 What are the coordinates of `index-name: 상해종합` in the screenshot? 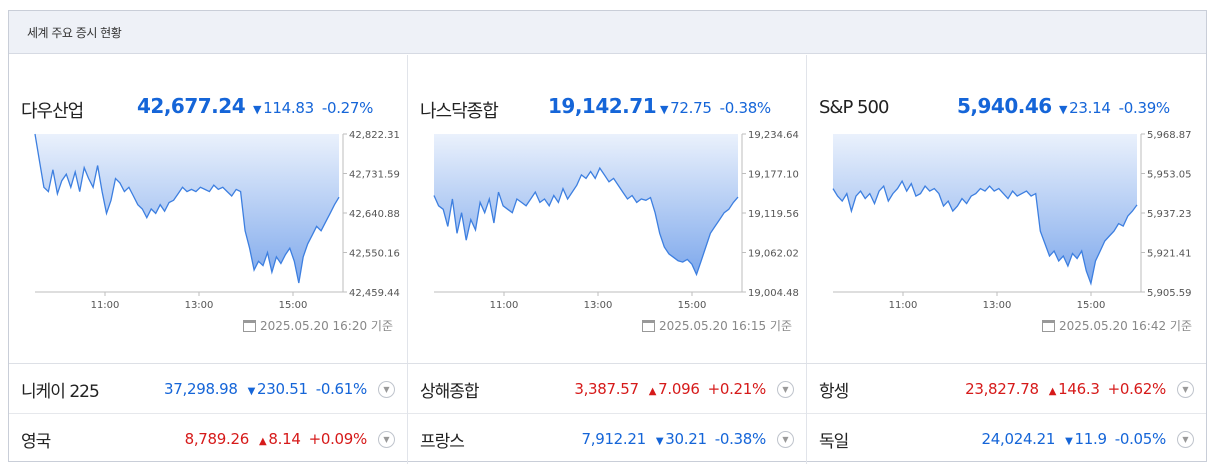 It's located at (450, 391).